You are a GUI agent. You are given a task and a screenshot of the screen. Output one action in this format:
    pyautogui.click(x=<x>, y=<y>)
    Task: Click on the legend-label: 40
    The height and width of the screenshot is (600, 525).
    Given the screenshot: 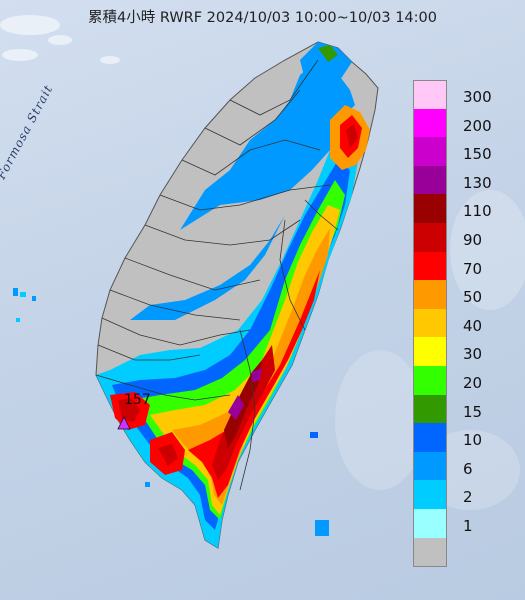 What is the action you would take?
    pyautogui.click(x=473, y=325)
    